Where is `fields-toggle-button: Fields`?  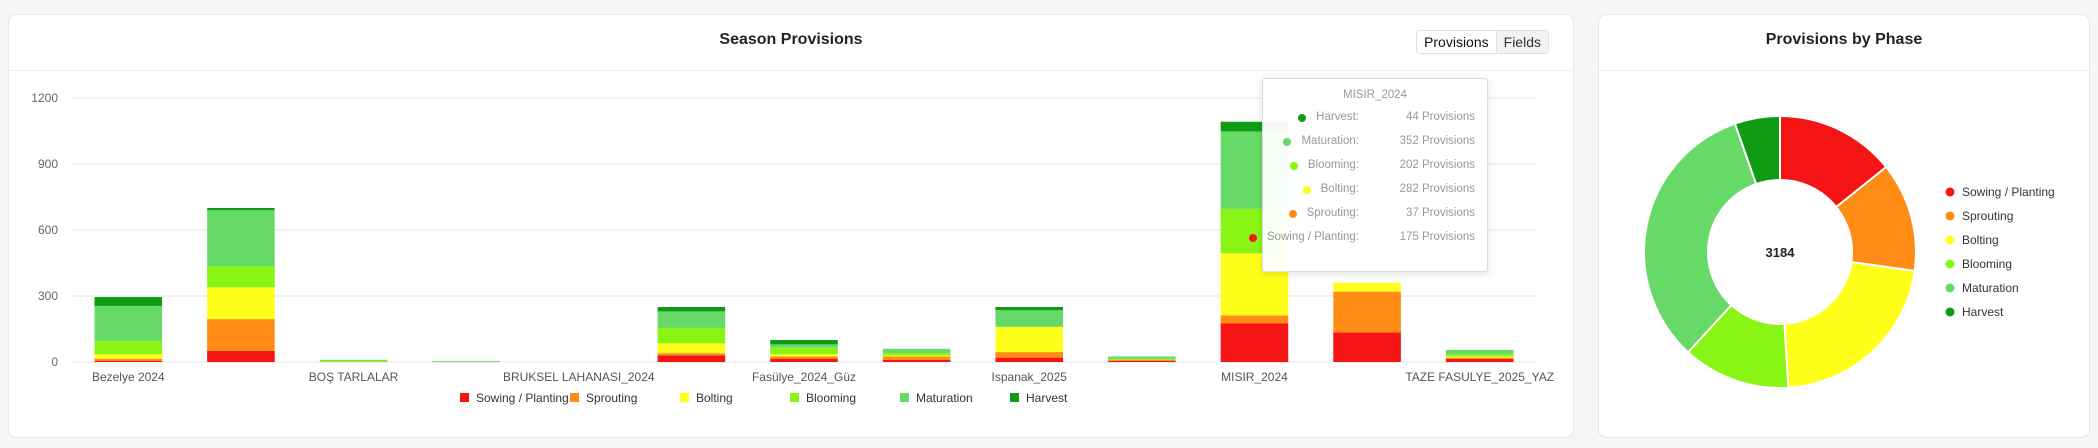
fields-toggle-button: Fields is located at coordinates (1521, 42).